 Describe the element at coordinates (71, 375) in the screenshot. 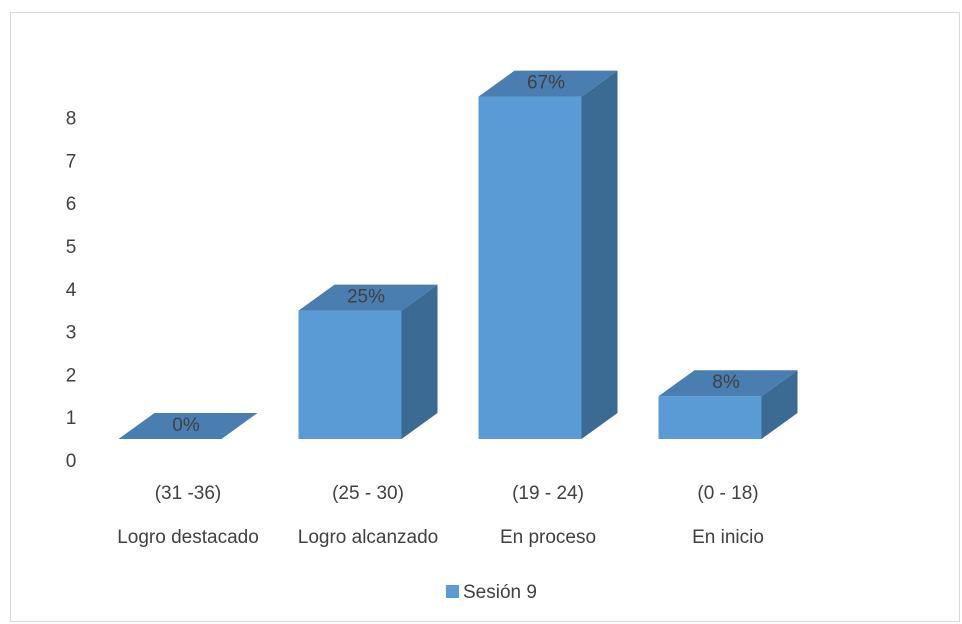

I see `y-tick-label: 2` at that location.